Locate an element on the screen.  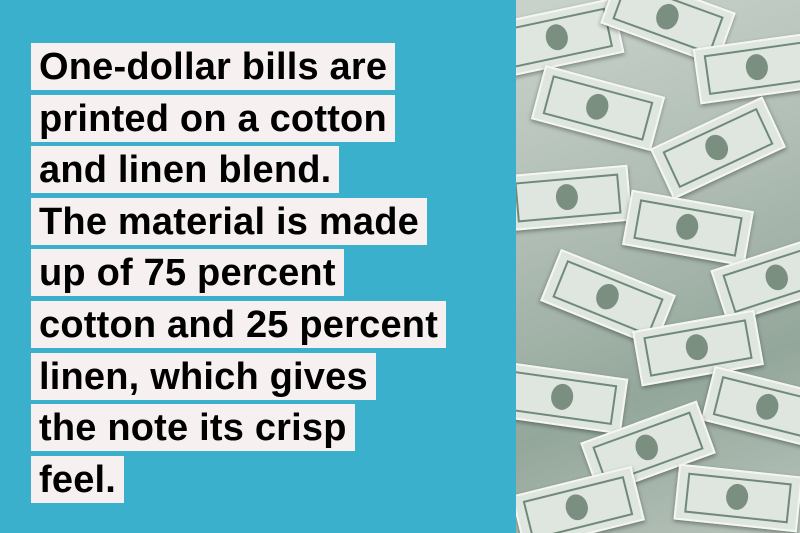
fact-line: feel. is located at coordinates (78, 479).